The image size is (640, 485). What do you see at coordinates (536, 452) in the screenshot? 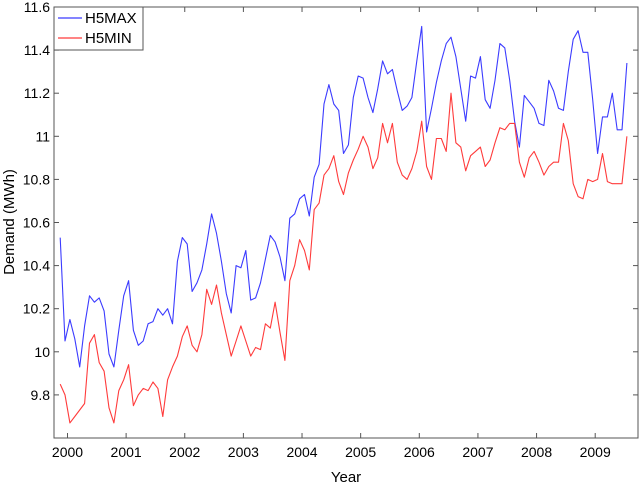
I see `x-tick-label: 2008` at bounding box center [536, 452].